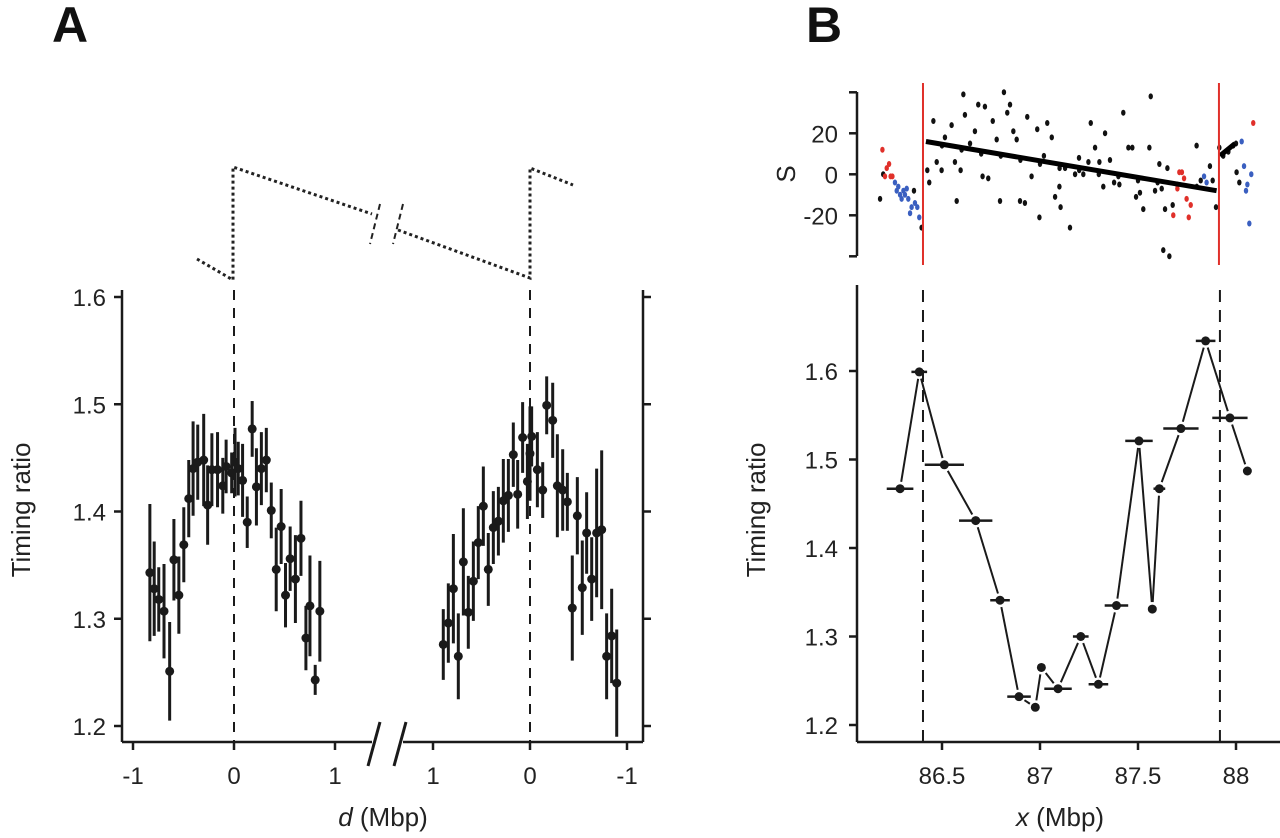 This screenshot has height=838, width=1280. Describe the element at coordinates (390, 817) in the screenshot. I see `x-axis-unit: (Mbp)` at that location.